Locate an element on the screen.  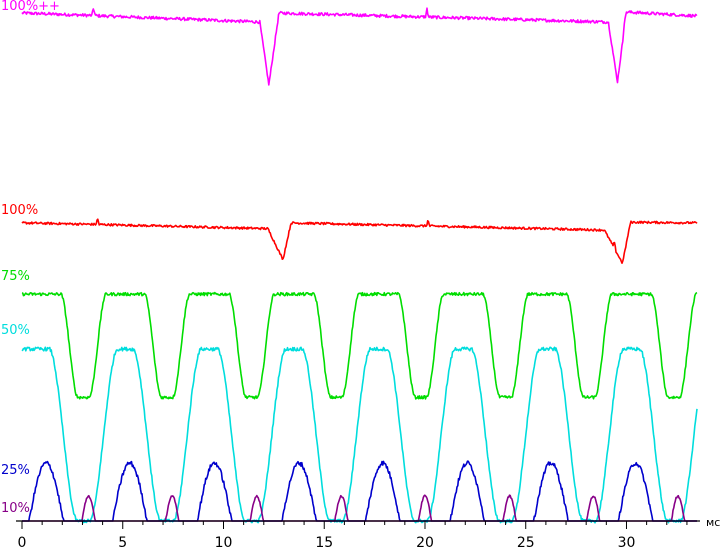
x-tick-label: 30 is located at coordinates (627, 542).